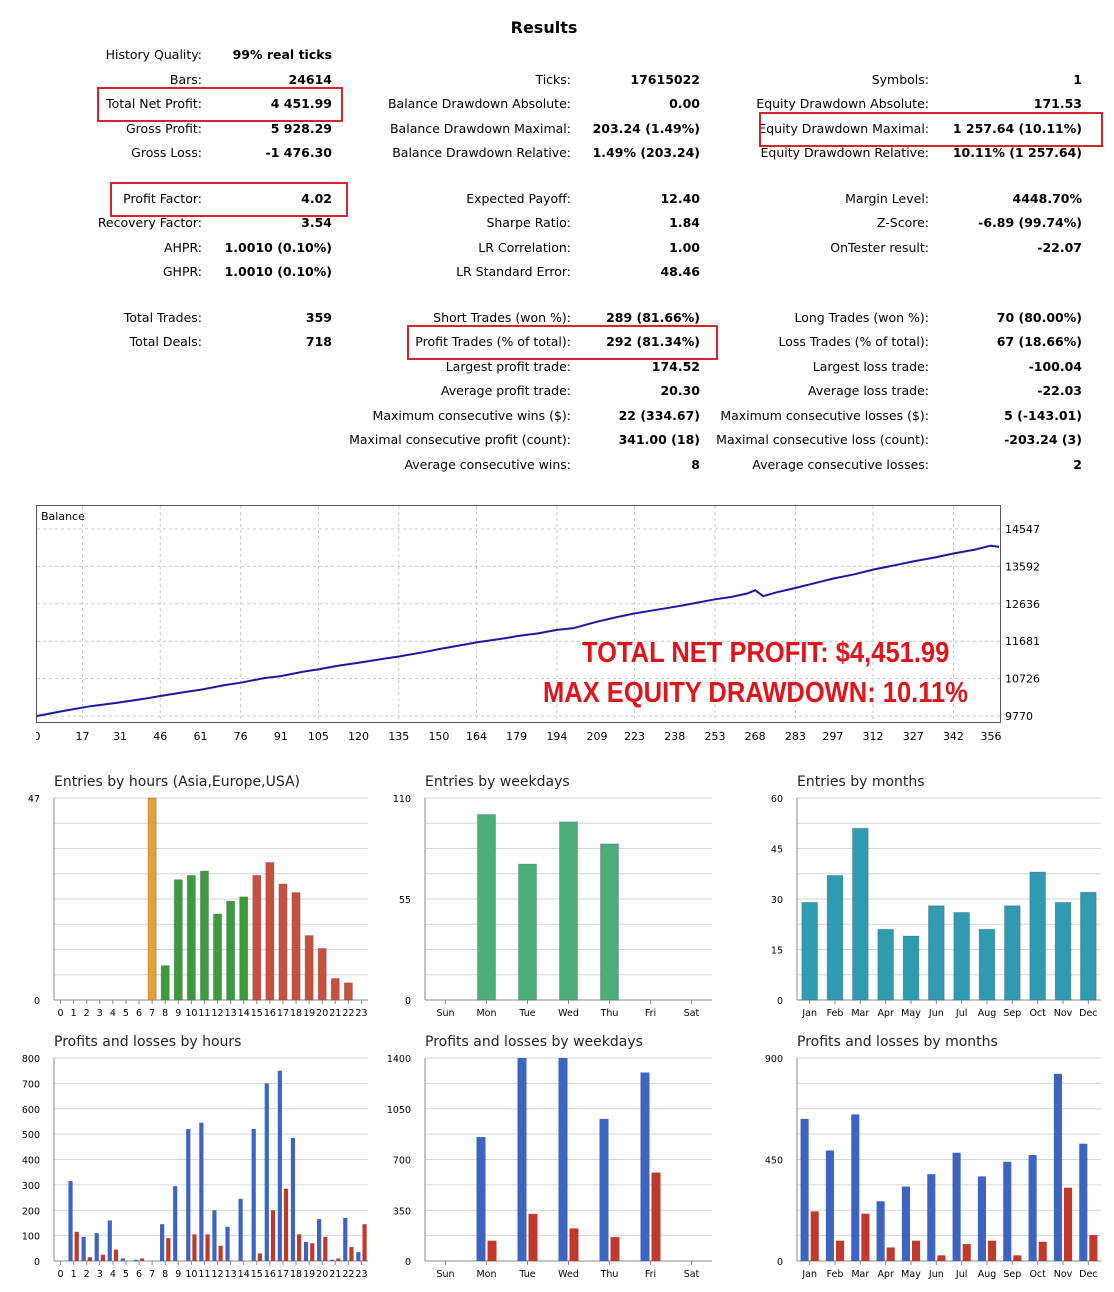 This screenshot has height=1292, width=1114. I want to click on results-value: 289 (81.66%), so click(653, 317).